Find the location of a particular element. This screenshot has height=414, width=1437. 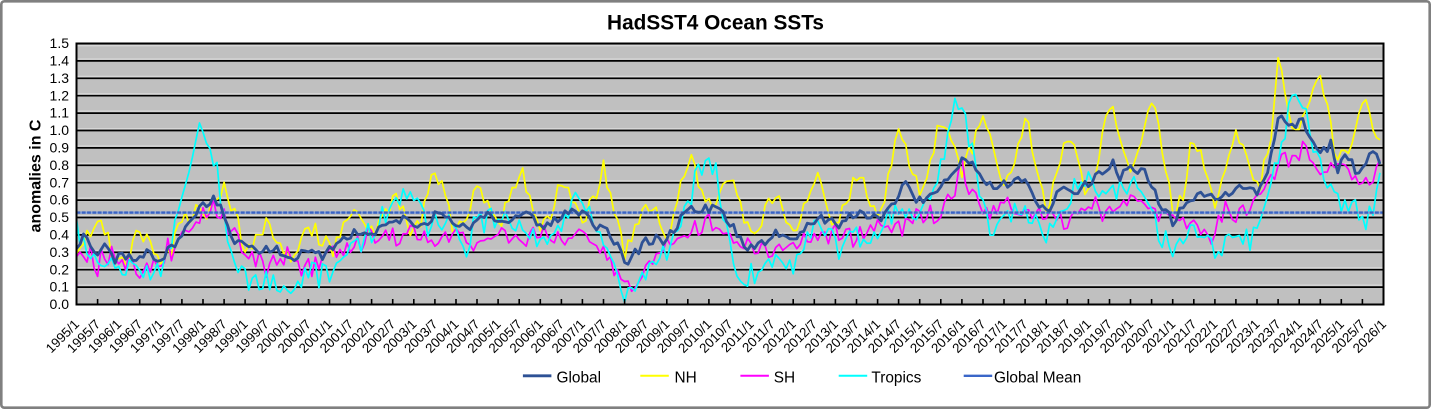

svg-text: SH is located at coordinates (784, 378).